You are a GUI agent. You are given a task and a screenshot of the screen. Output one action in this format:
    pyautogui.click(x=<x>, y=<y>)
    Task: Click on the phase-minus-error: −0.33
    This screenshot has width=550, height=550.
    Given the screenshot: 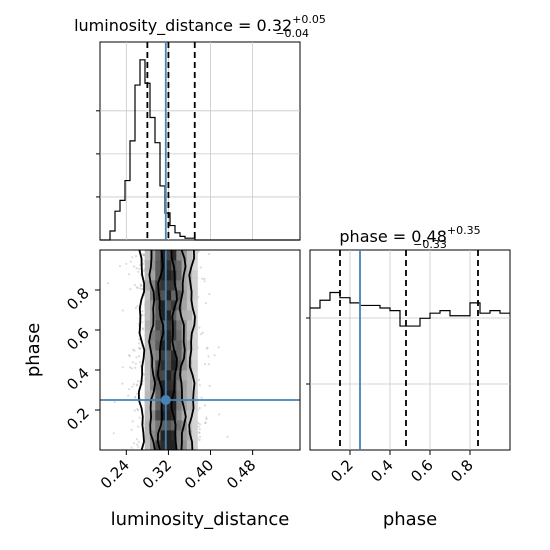 What is the action you would take?
    pyautogui.click(x=430, y=244)
    